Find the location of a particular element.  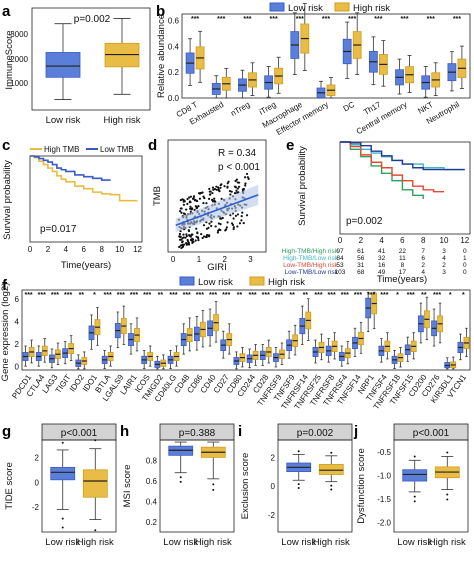

panel-f-sig: ** is located at coordinates (424, 295).